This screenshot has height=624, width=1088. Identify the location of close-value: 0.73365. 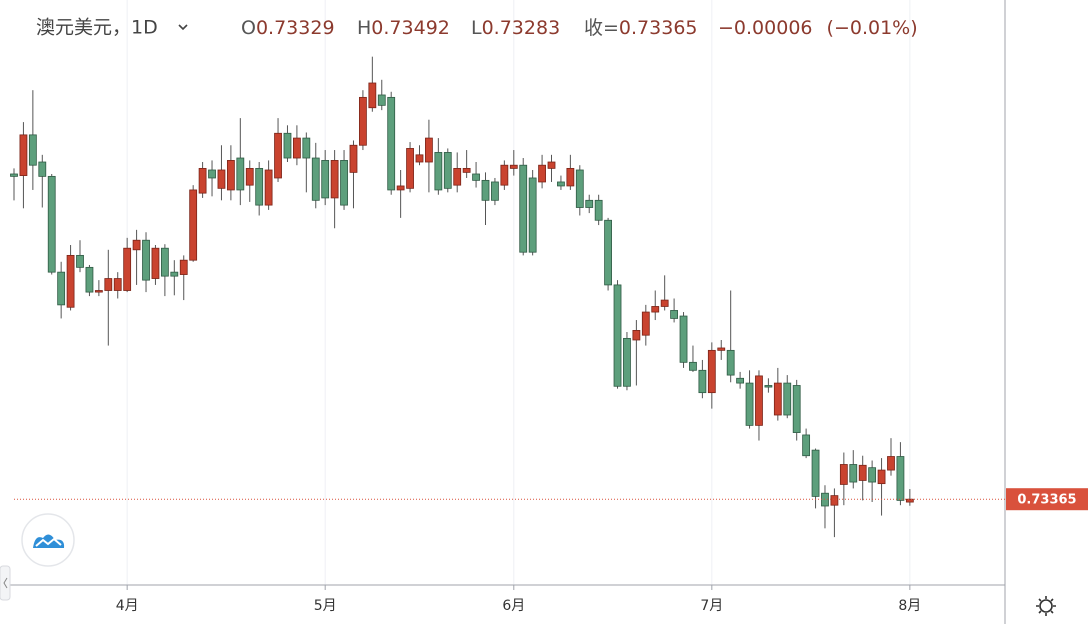
(658, 28).